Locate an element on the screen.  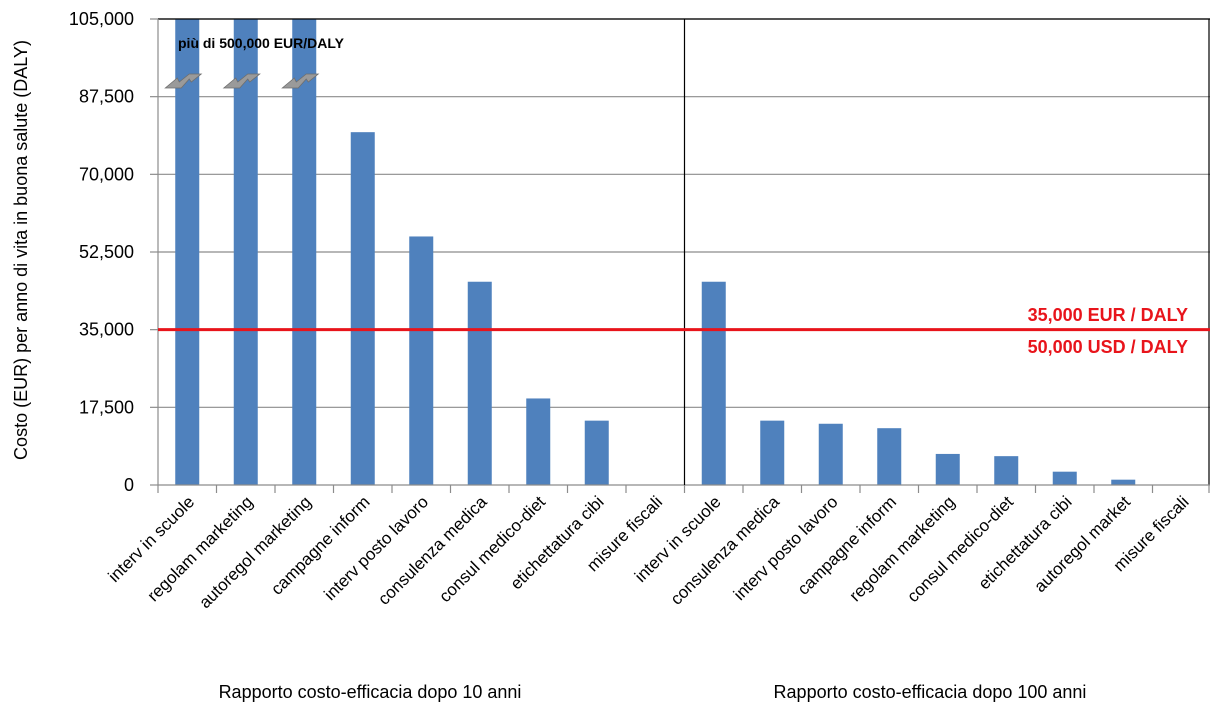
break-markers is located at coordinates (242, 81).